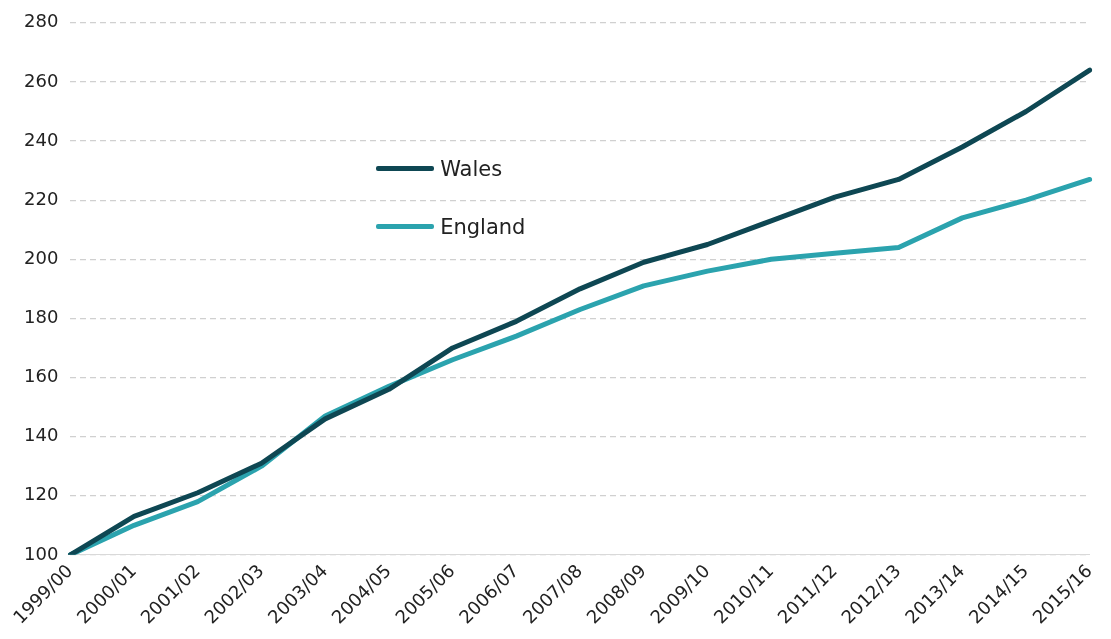 Image resolution: width=1111 pixels, height=639 pixels. Describe the element at coordinates (41, 494) in the screenshot. I see `y-tick-label: 120` at that location.